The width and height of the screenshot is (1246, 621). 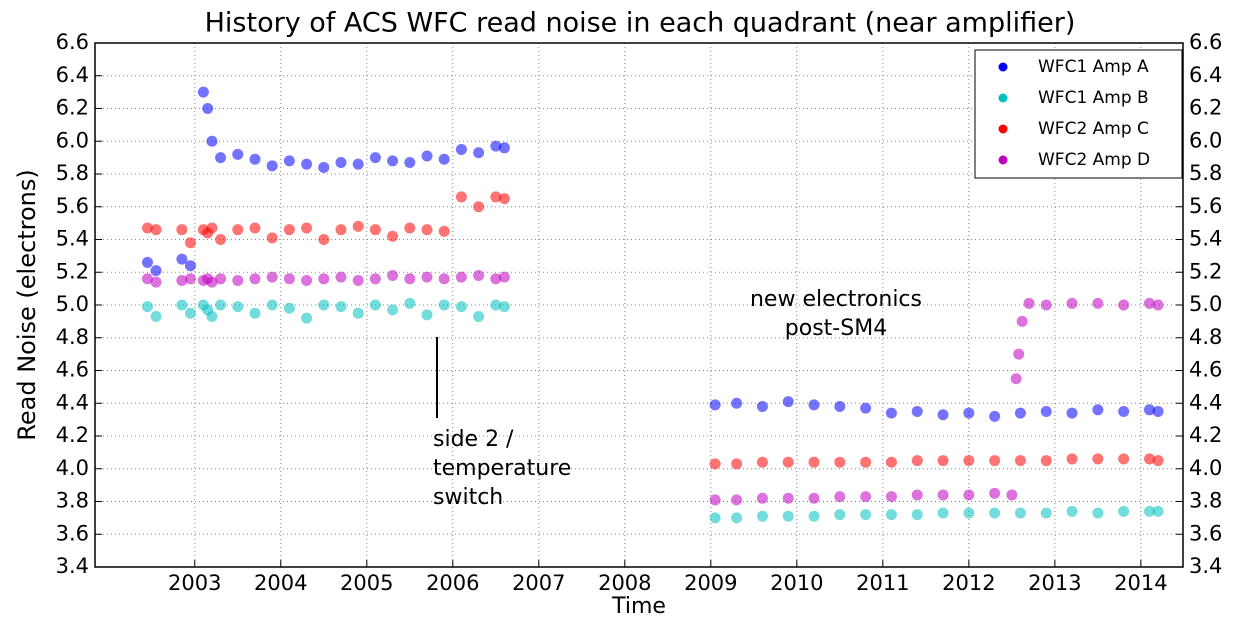 What do you see at coordinates (194, 583) in the screenshot?
I see `x-tick-label: 2003` at bounding box center [194, 583].